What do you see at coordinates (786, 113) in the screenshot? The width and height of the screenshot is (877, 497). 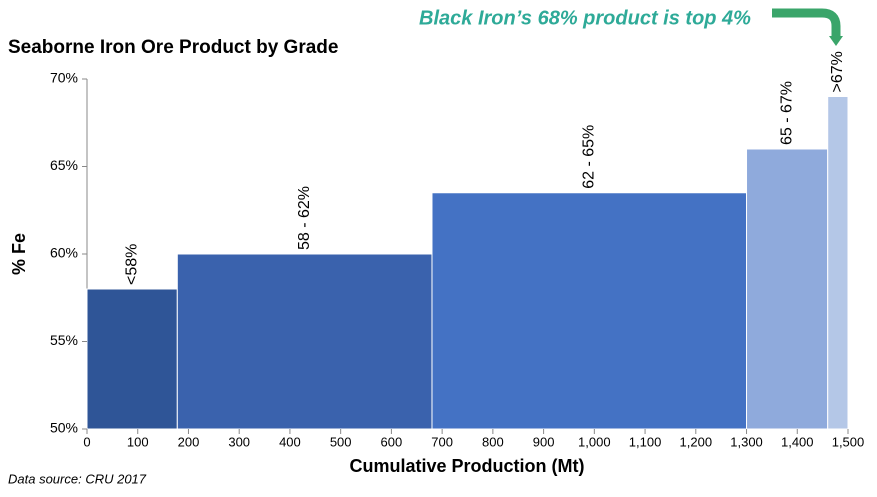 I see `bar-label: 65 - 67%` at bounding box center [786, 113].